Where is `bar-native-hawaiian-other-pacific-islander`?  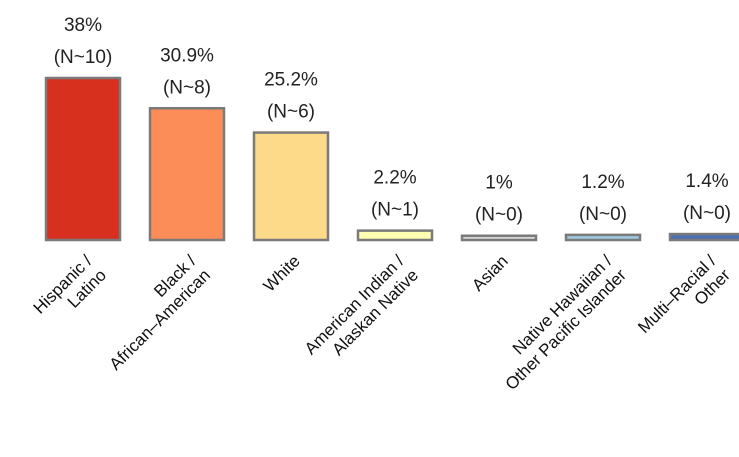 bar-native-hawaiian-other-pacific-islander is located at coordinates (603, 237).